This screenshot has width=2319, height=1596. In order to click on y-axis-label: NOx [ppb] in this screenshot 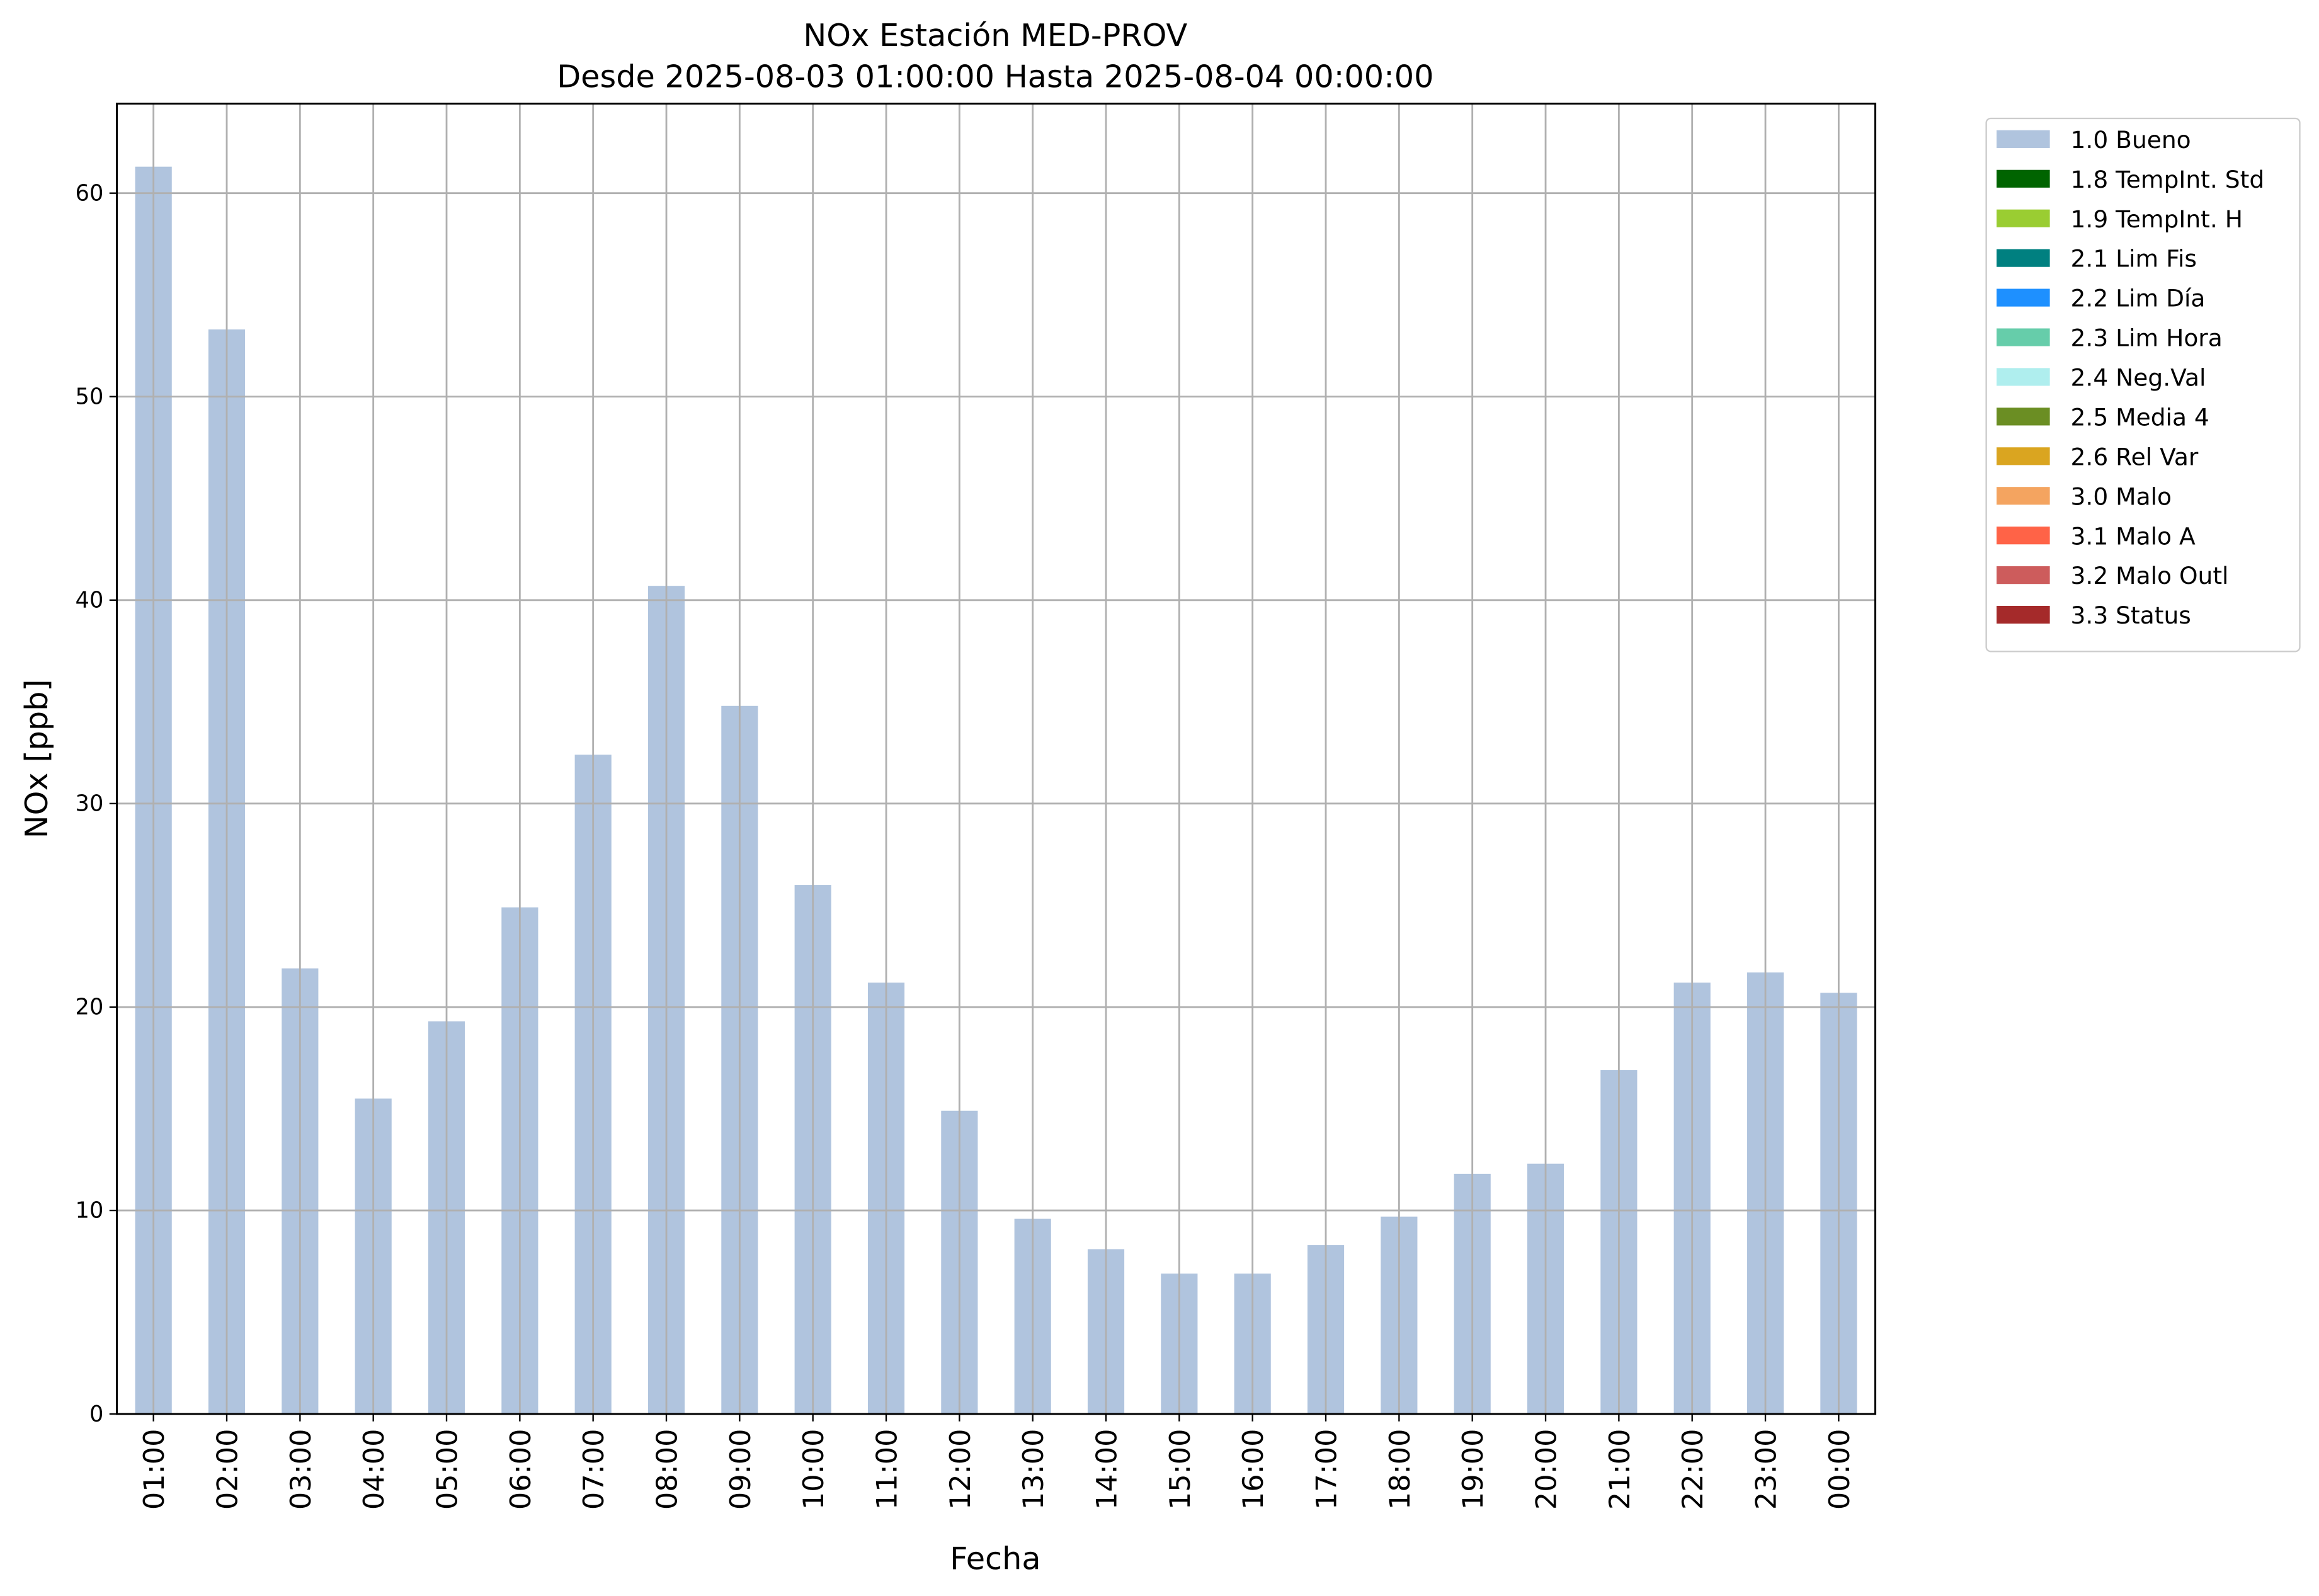, I will do `click(36, 758)`.